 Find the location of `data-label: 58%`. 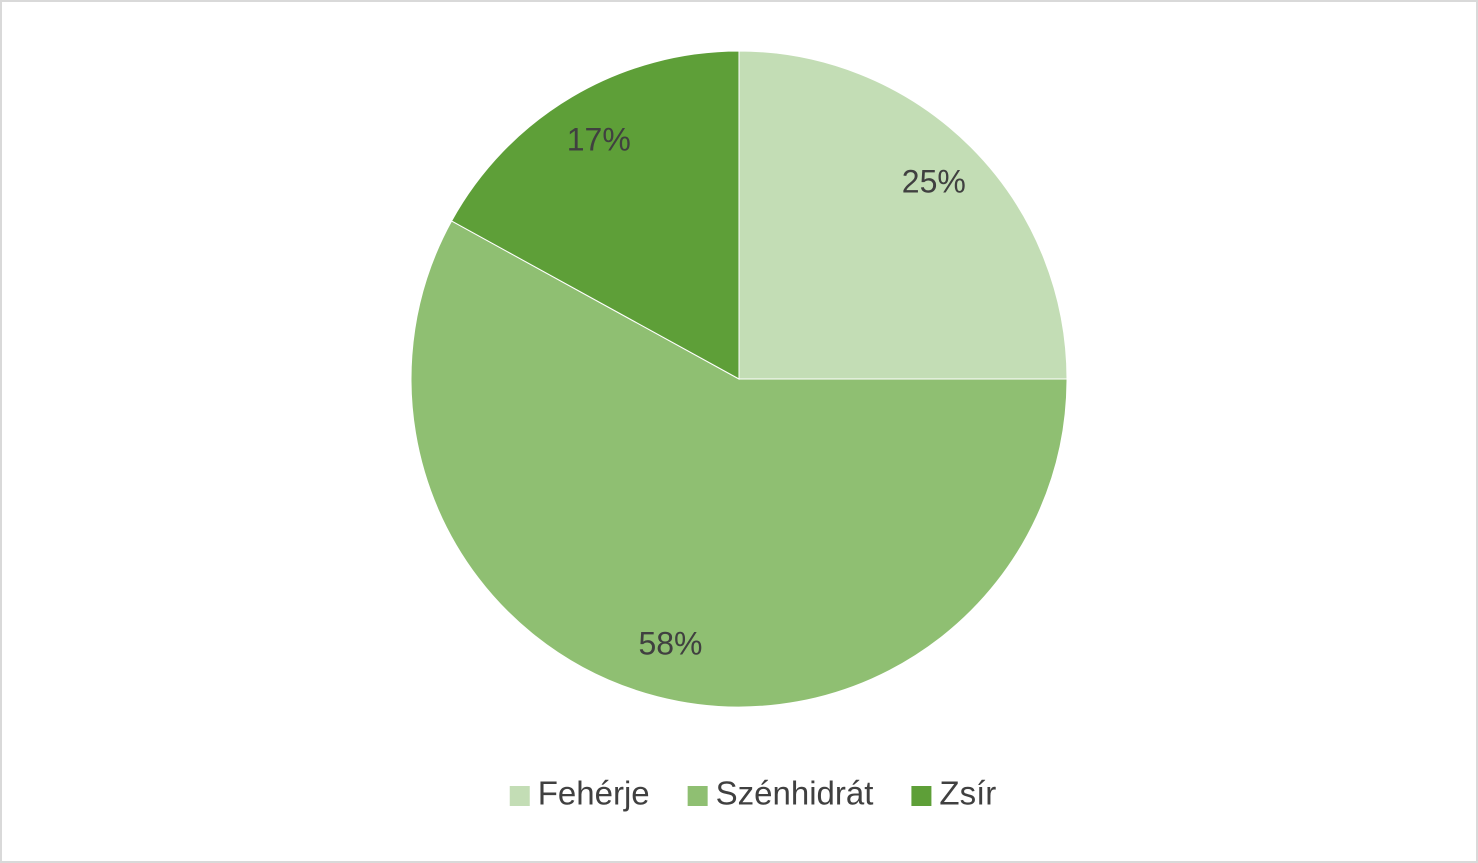

data-label: 58% is located at coordinates (670, 643).